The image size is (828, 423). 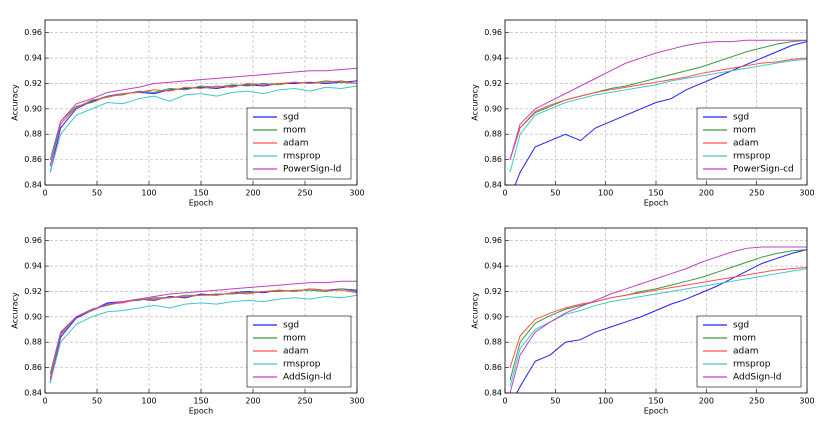 What do you see at coordinates (312, 170) in the screenshot?
I see `legend-label: PowerSign-ld` at bounding box center [312, 170].